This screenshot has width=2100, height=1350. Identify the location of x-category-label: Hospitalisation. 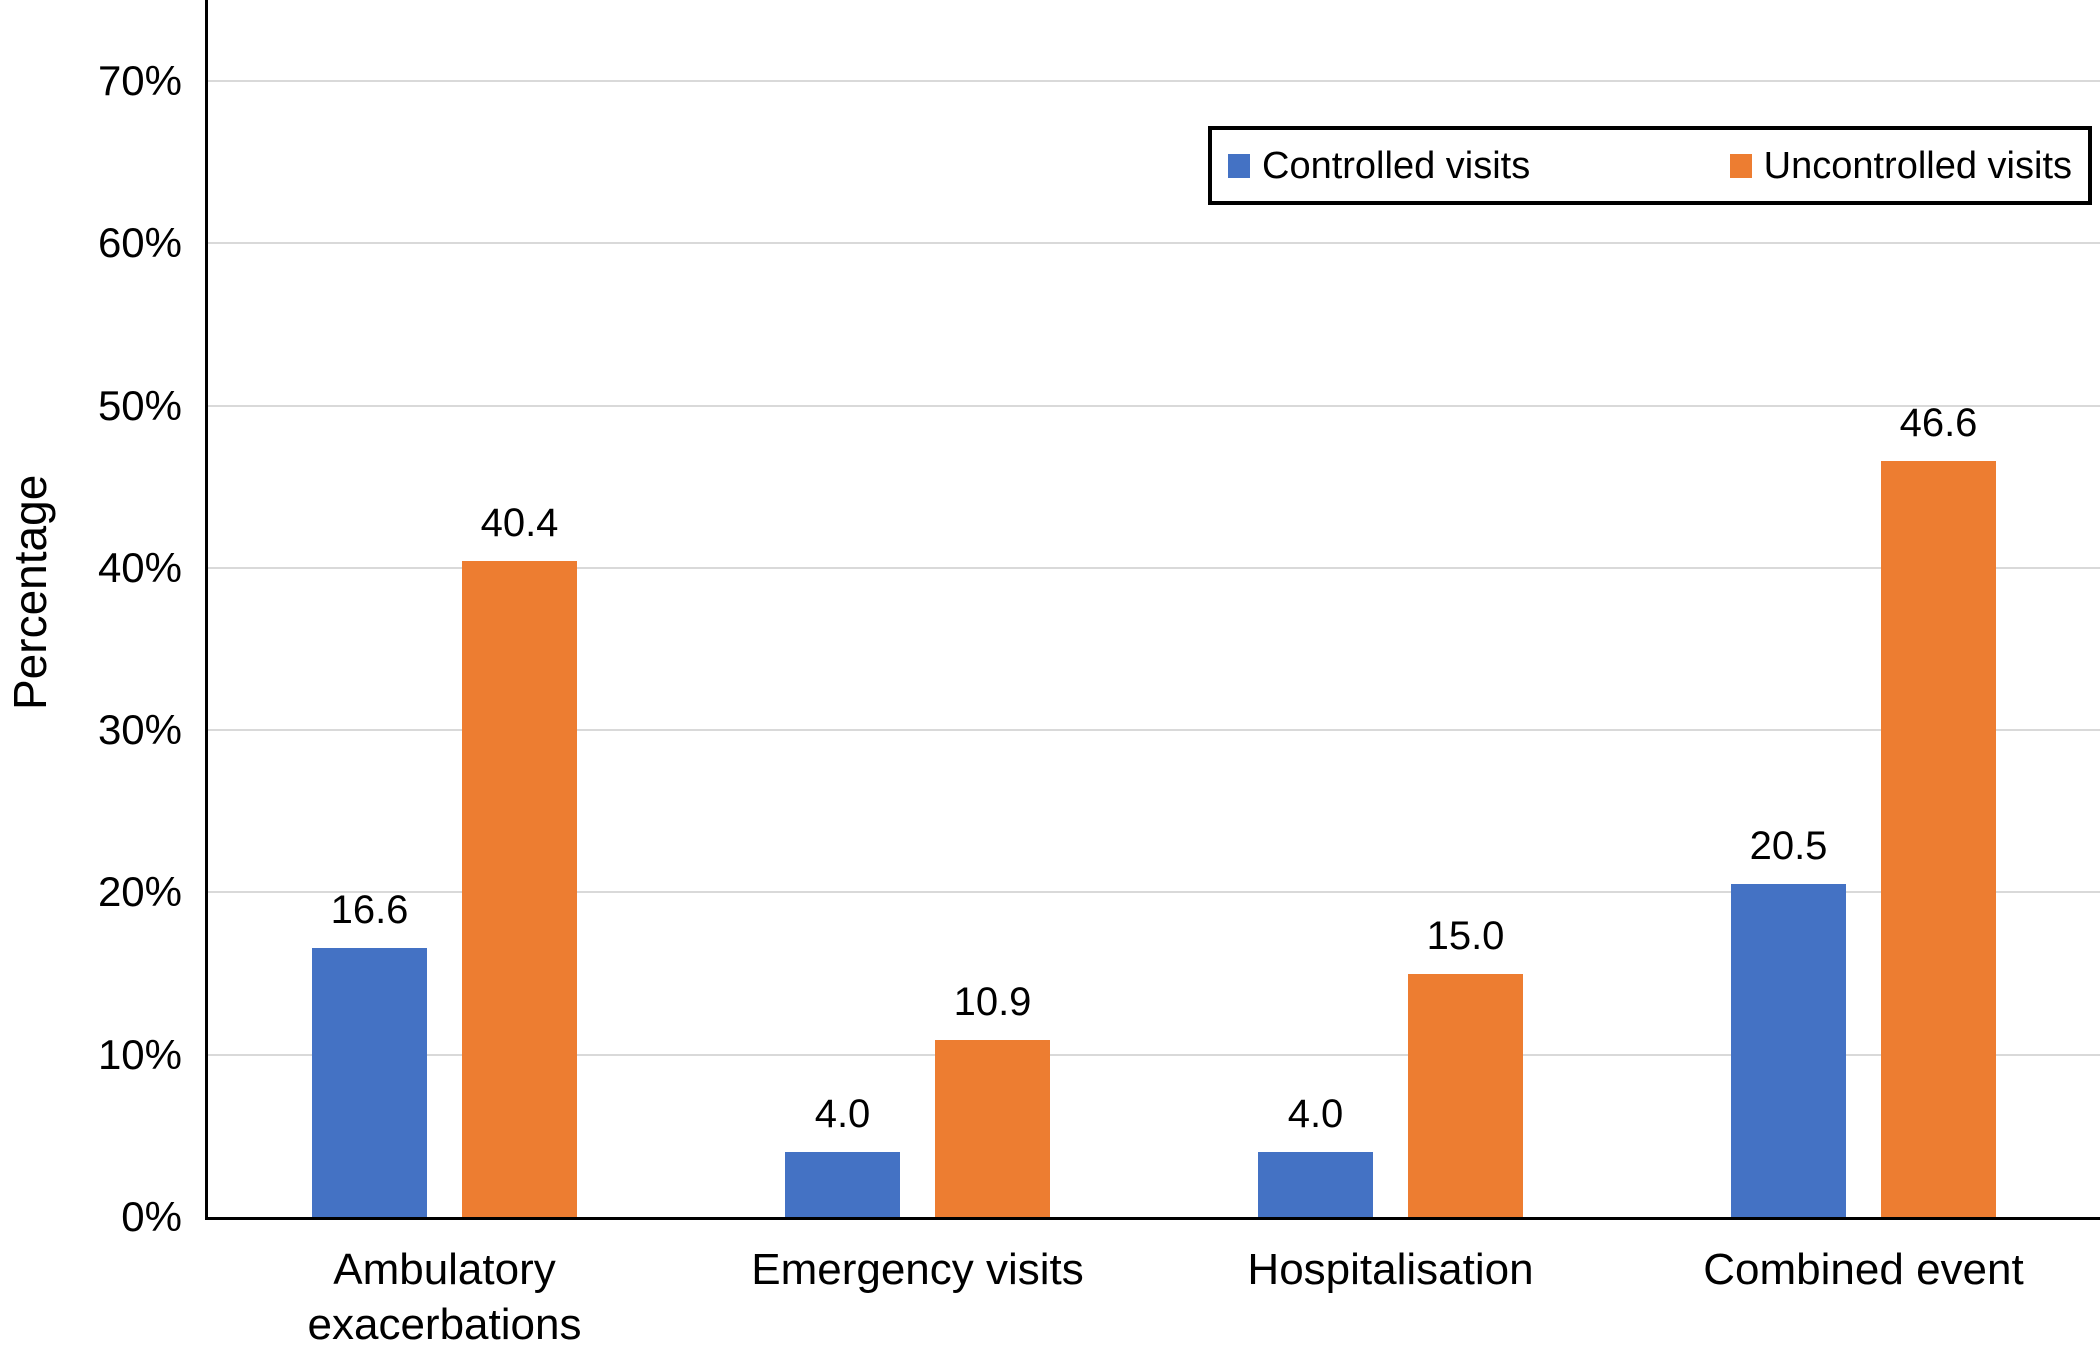
(1390, 1269).